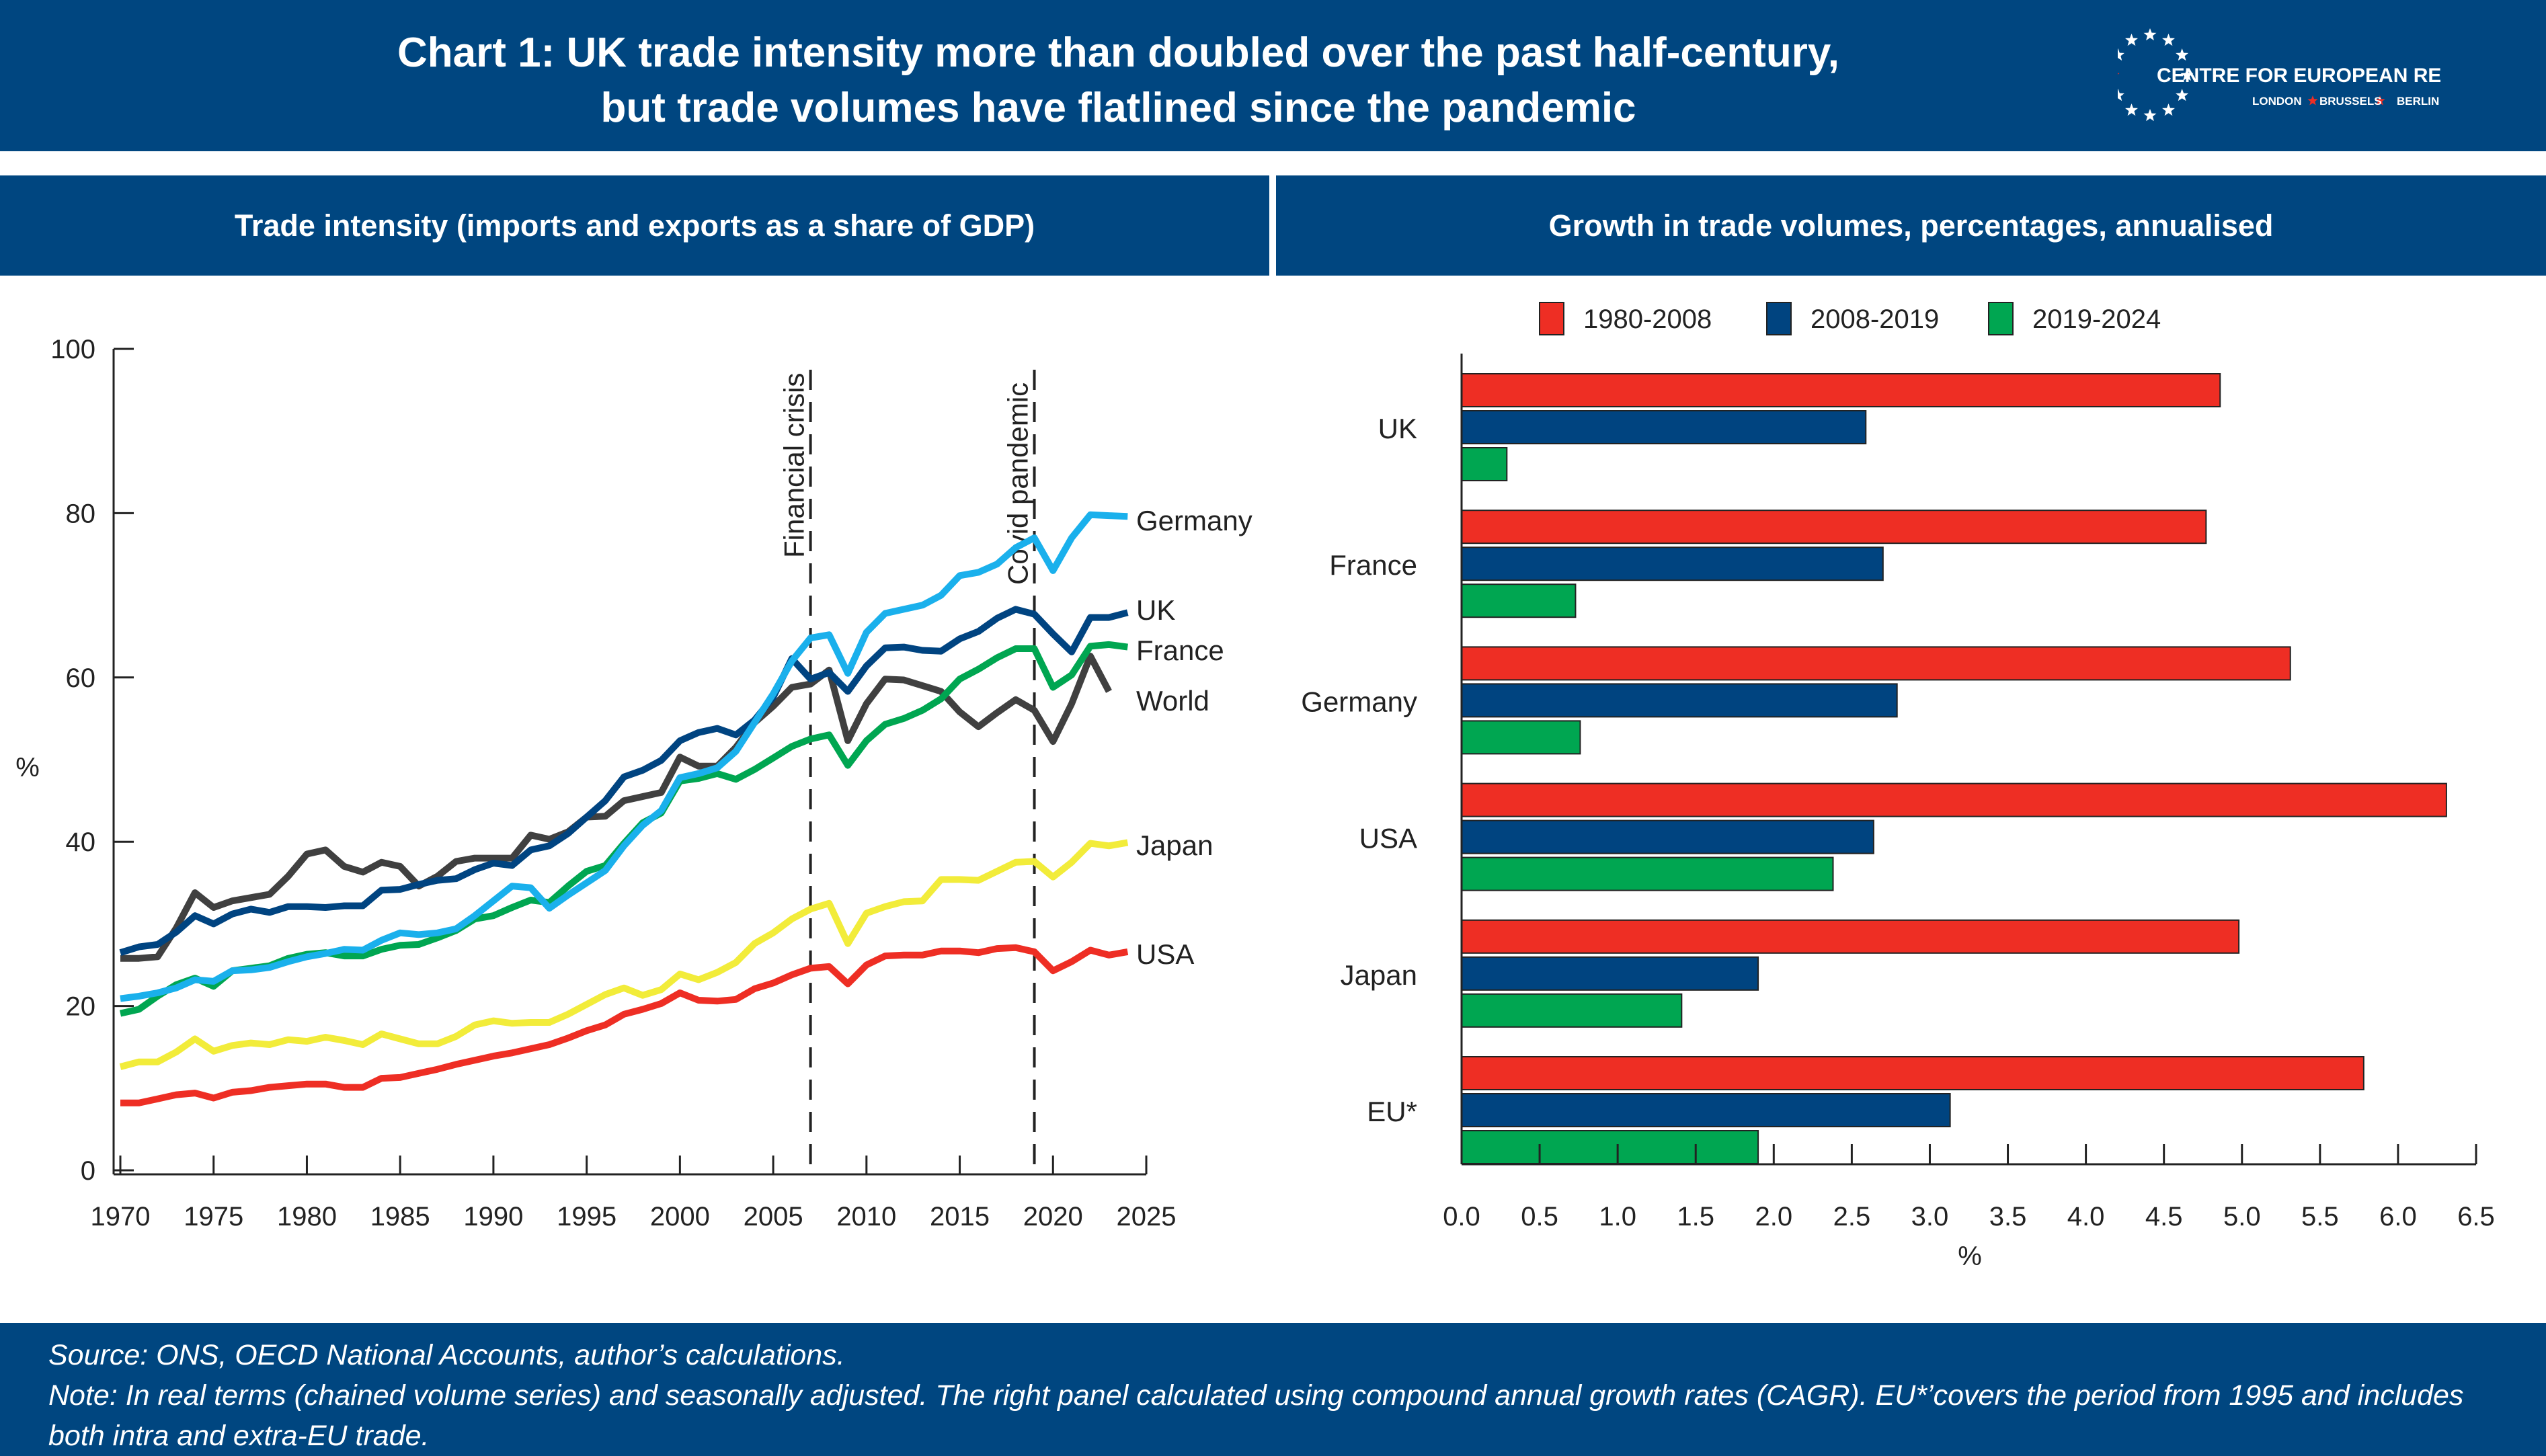 The width and height of the screenshot is (2546, 1456). What do you see at coordinates (1180, 650) in the screenshot?
I see `series-label-france: France` at bounding box center [1180, 650].